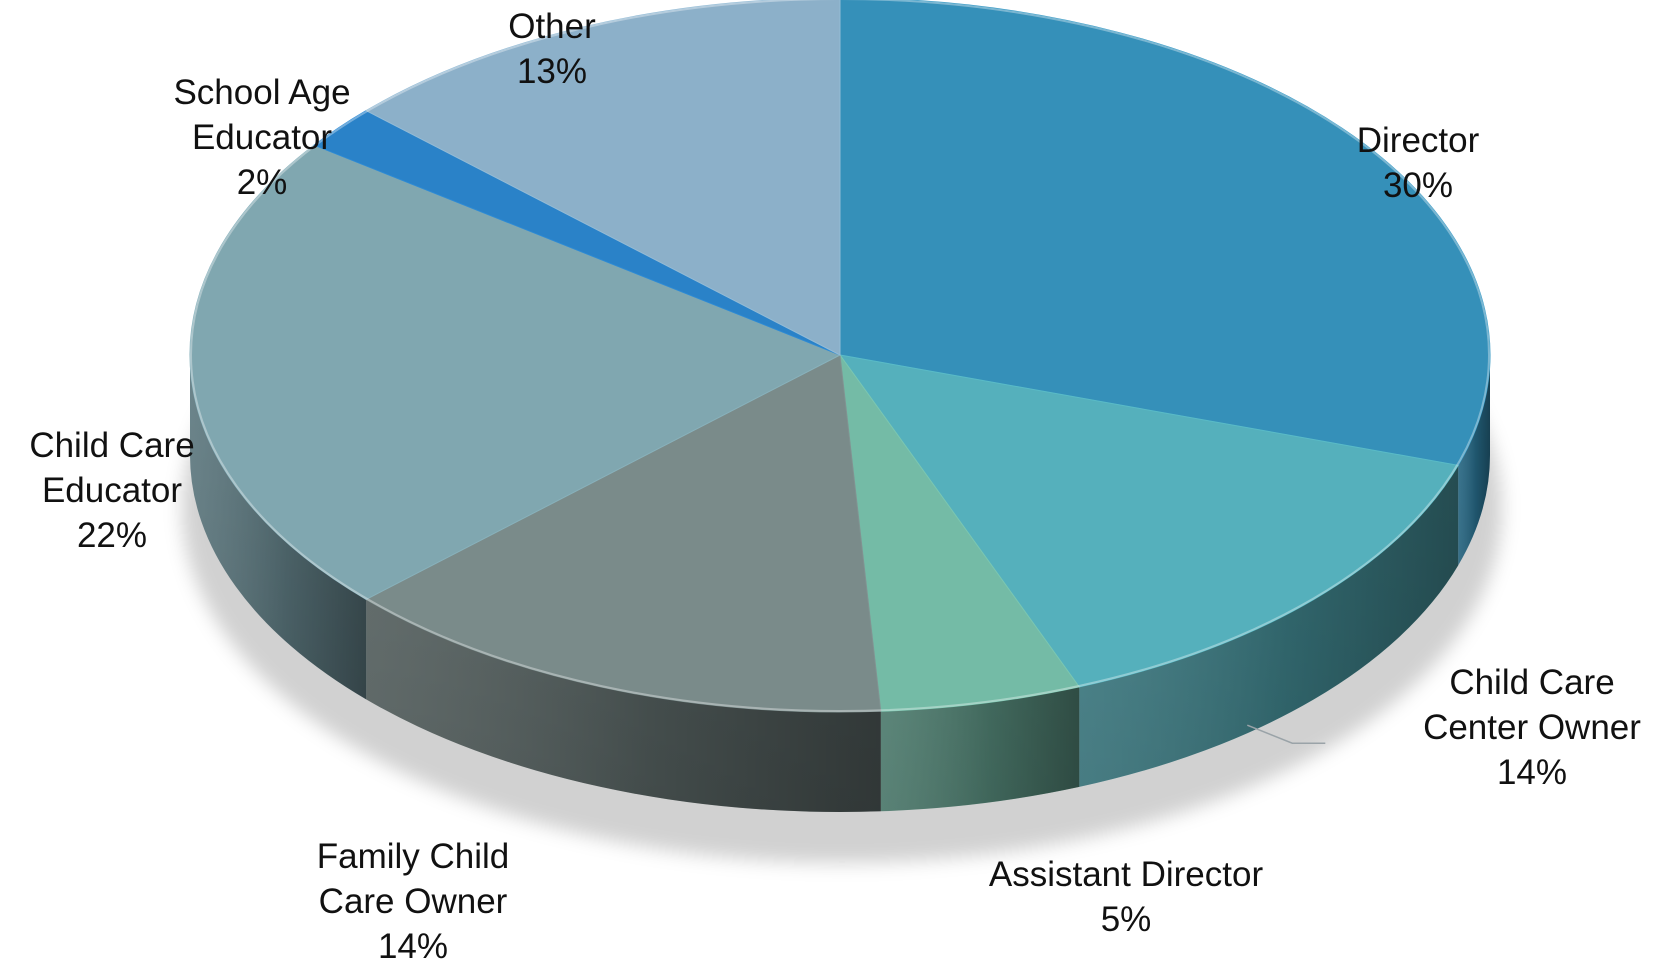 The width and height of the screenshot is (1667, 967). I want to click on label-family-child-care-owner-name-2: Care Owner, so click(413, 901).